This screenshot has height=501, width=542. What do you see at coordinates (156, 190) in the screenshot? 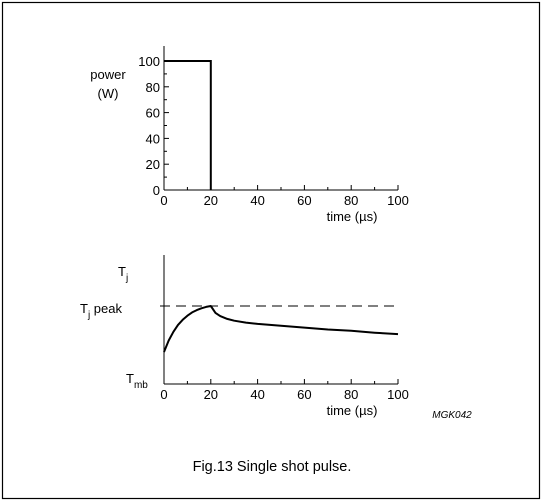
I see `power-y-tick-label: 0` at bounding box center [156, 190].